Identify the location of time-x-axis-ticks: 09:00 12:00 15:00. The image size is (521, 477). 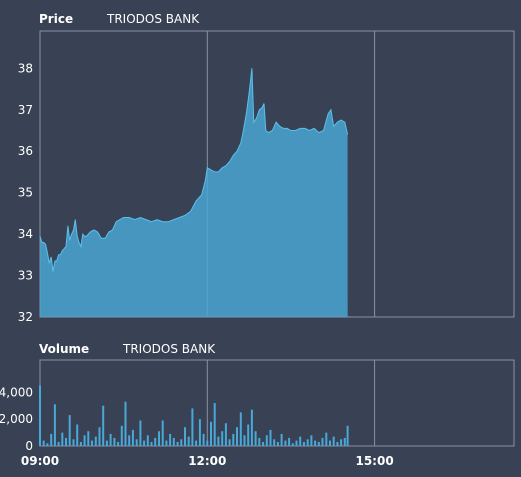
(207, 461).